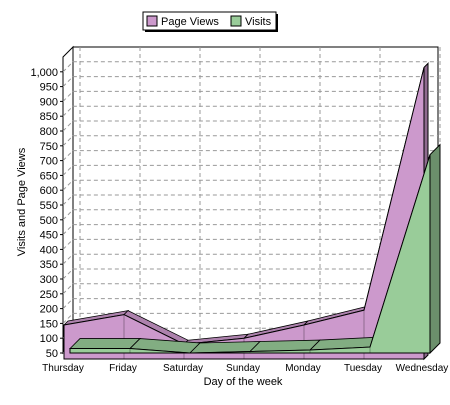 This screenshot has height=405, width=450. I want to click on y-tick-label: 450, so click(49, 236).